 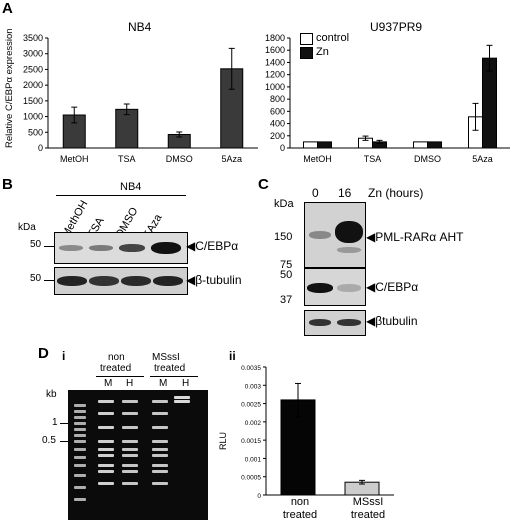 What do you see at coordinates (396, 27) in the screenshot?
I see `u937-title: U937PR9` at bounding box center [396, 27].